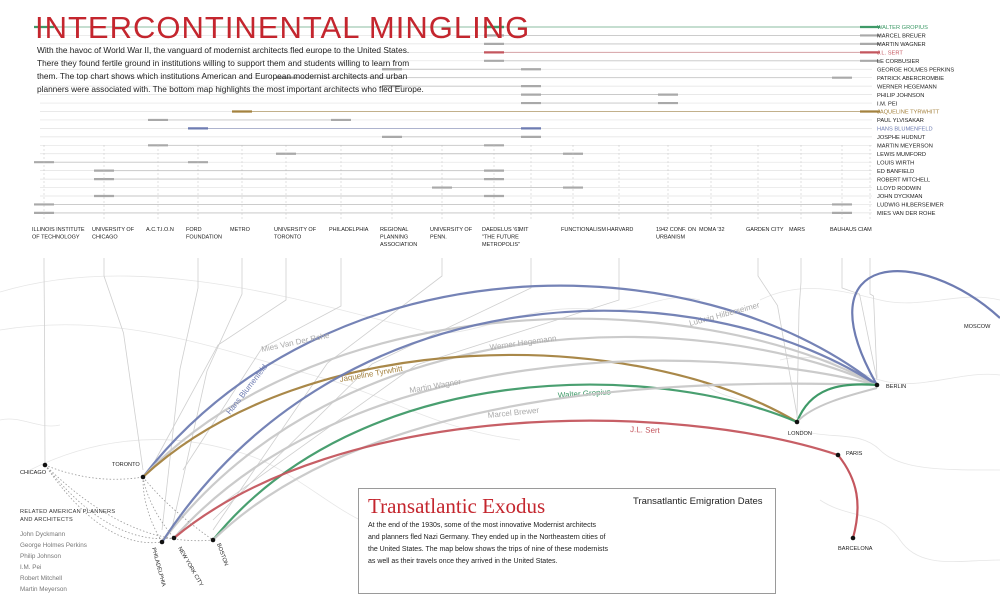 This screenshot has width=1000, height=607. Describe the element at coordinates (457, 506) in the screenshot. I see `exodus-title: Transatlantic Exodus` at that location.